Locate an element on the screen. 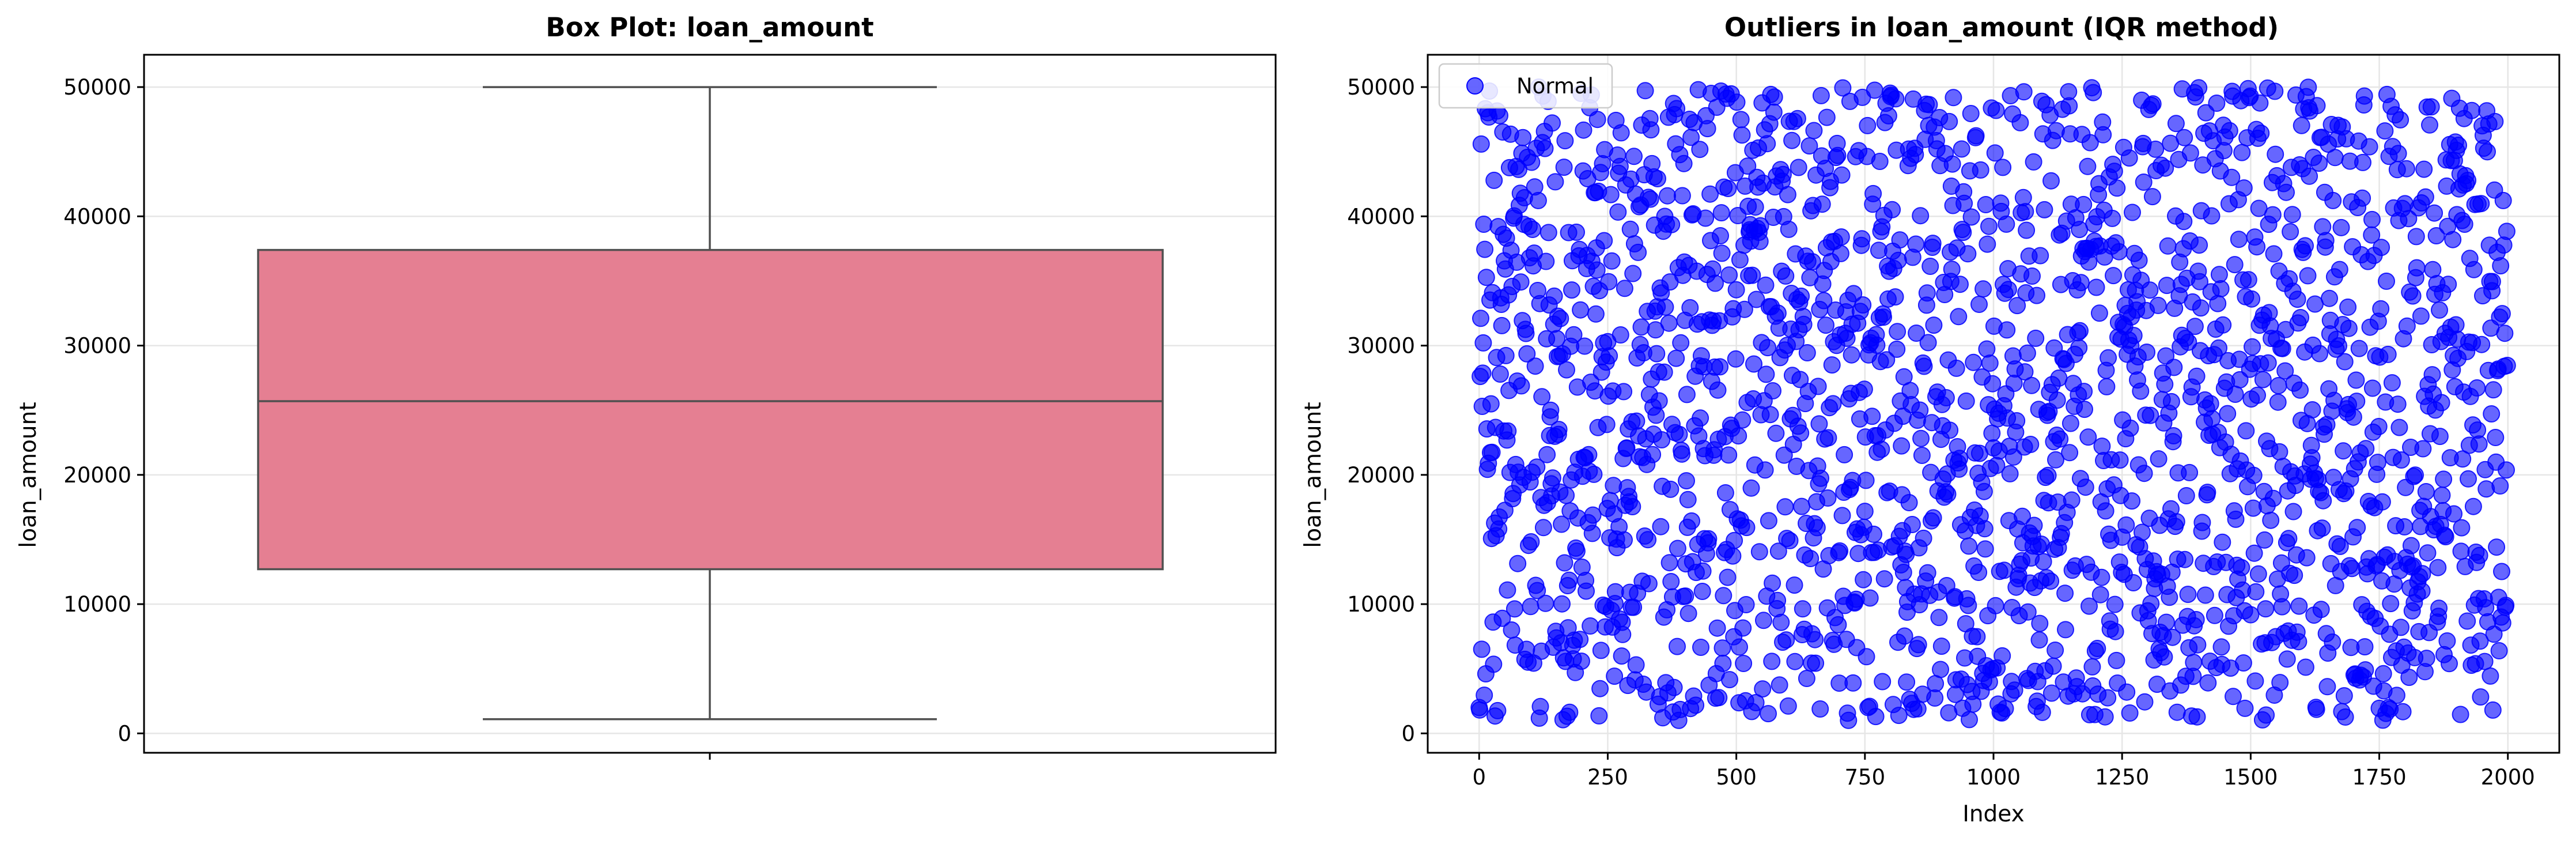 Image resolution: width=2576 pixels, height=845 pixels. y-tick-label: 10000 is located at coordinates (97, 604).